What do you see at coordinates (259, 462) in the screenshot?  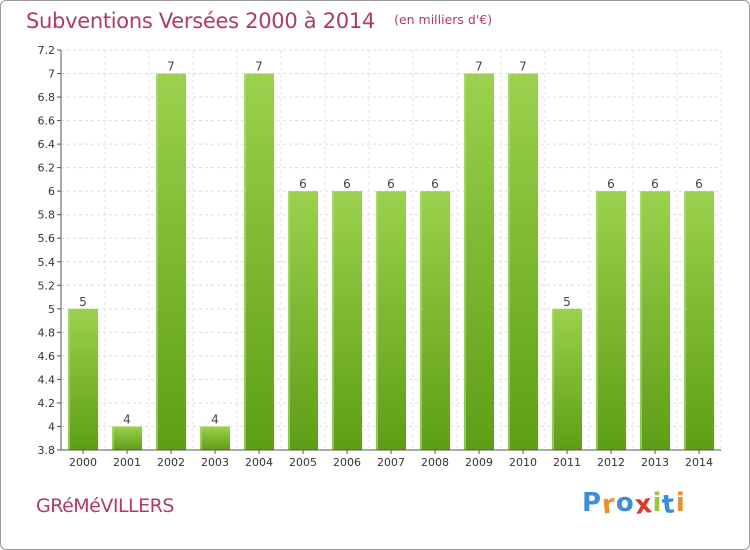 I see `x-tick-label: 2004` at bounding box center [259, 462].